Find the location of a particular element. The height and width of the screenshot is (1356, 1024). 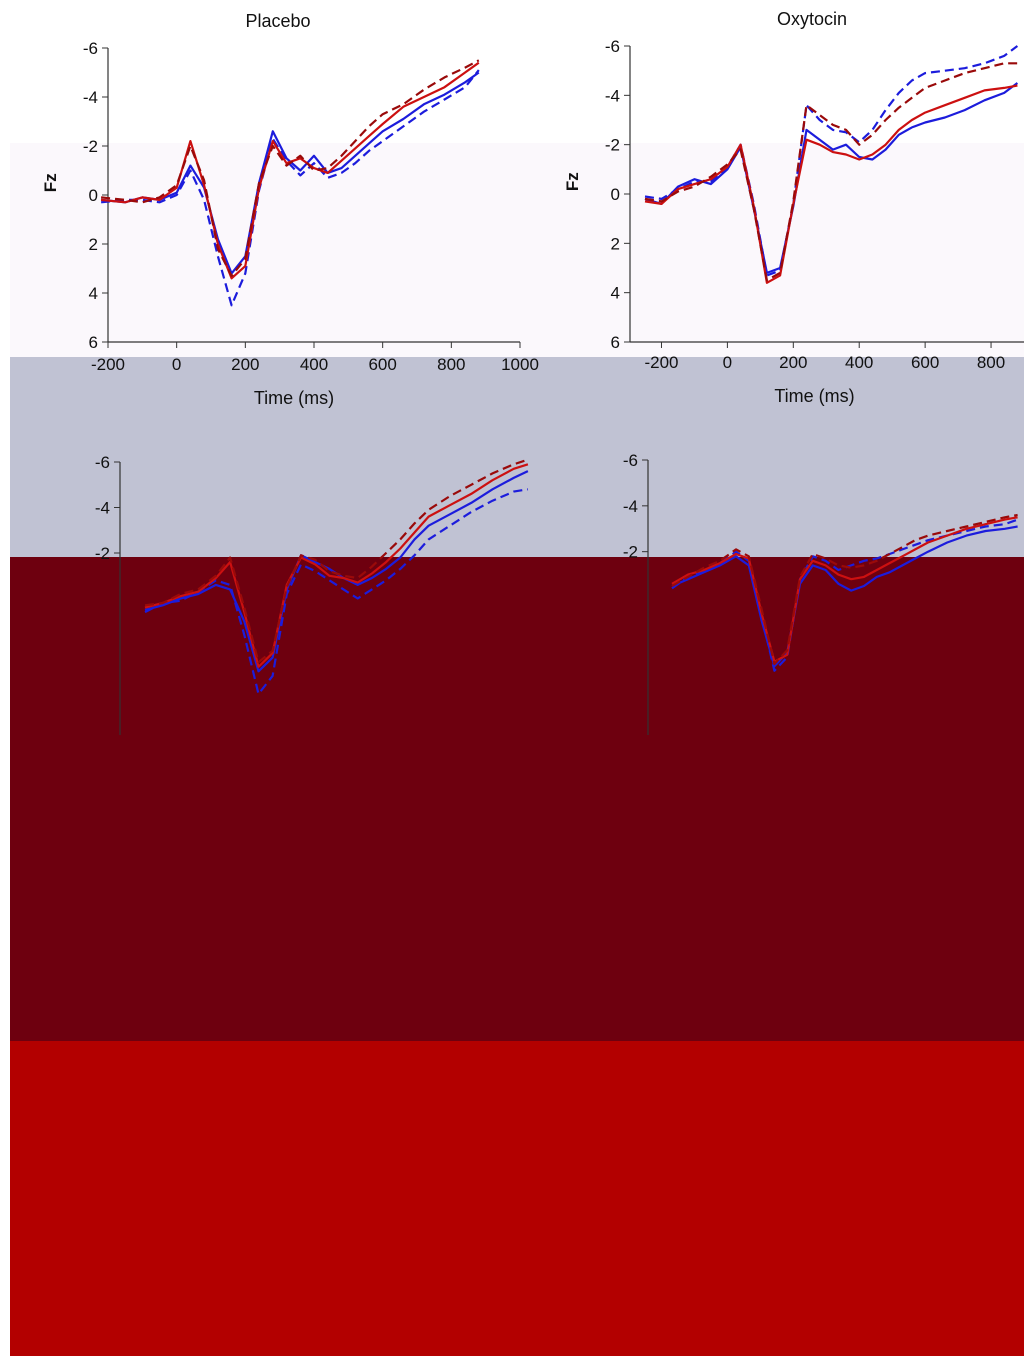

x-tick-label: 1000 is located at coordinates (520, 364).